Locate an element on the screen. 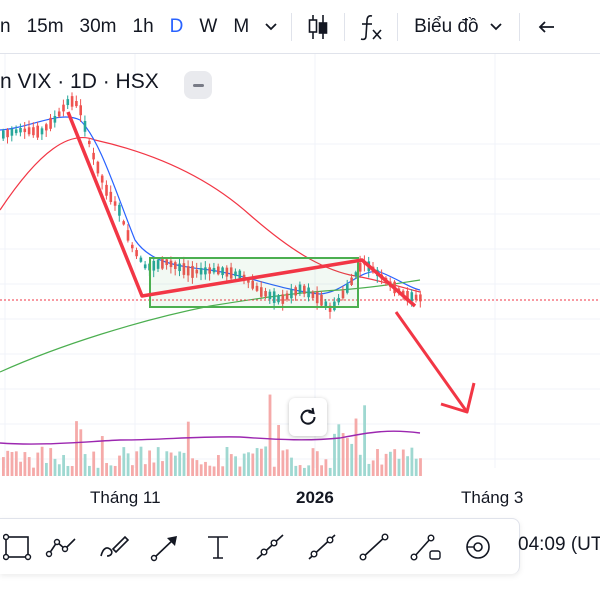 The image size is (600, 600). toolbar-divider is located at coordinates (345, 26).